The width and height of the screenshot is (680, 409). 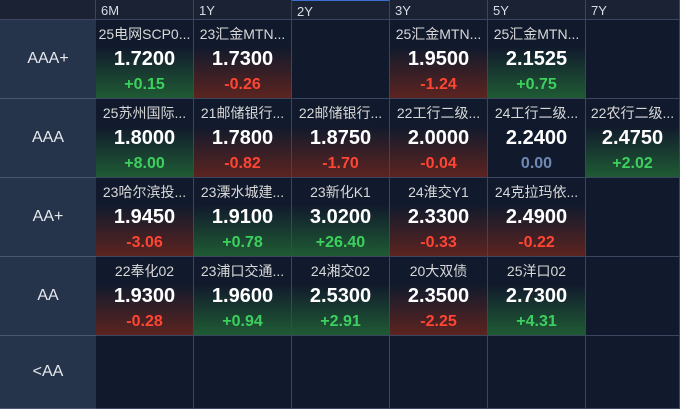 I want to click on column-header: 1Y, so click(x=243, y=10).